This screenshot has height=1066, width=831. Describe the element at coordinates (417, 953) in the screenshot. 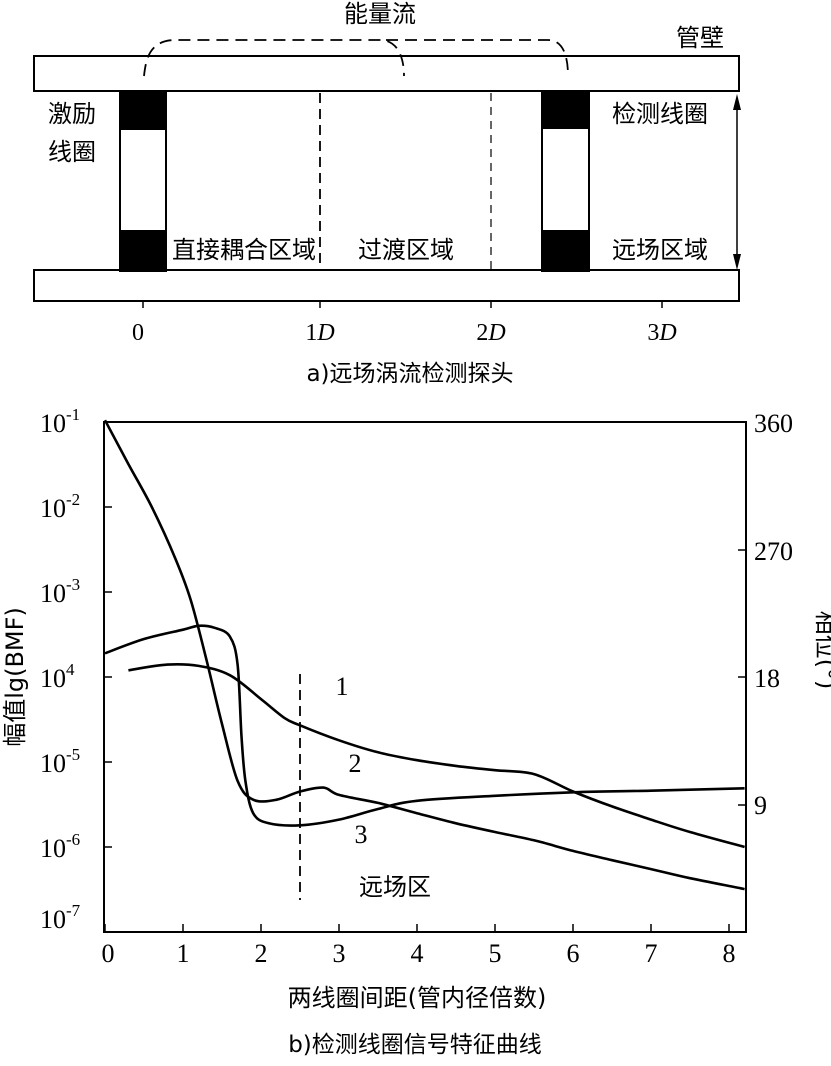

I see `x-tick-label-4: 4` at that location.